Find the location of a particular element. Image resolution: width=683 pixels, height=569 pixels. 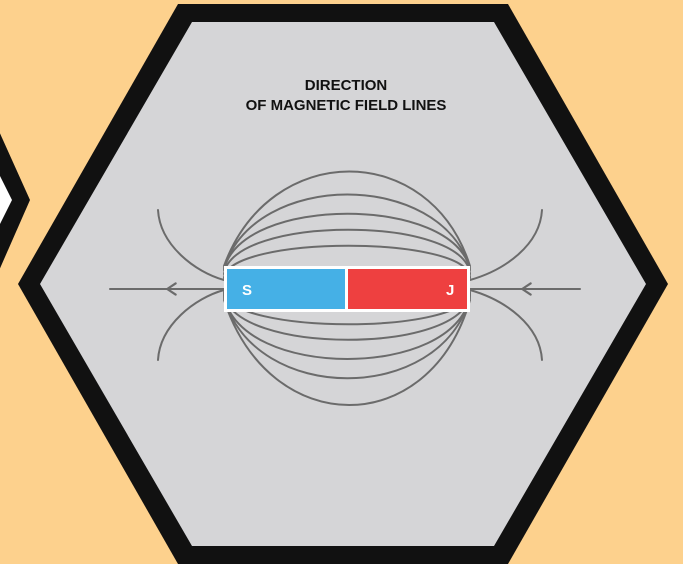

bar-magnet: S J is located at coordinates (347, 289).